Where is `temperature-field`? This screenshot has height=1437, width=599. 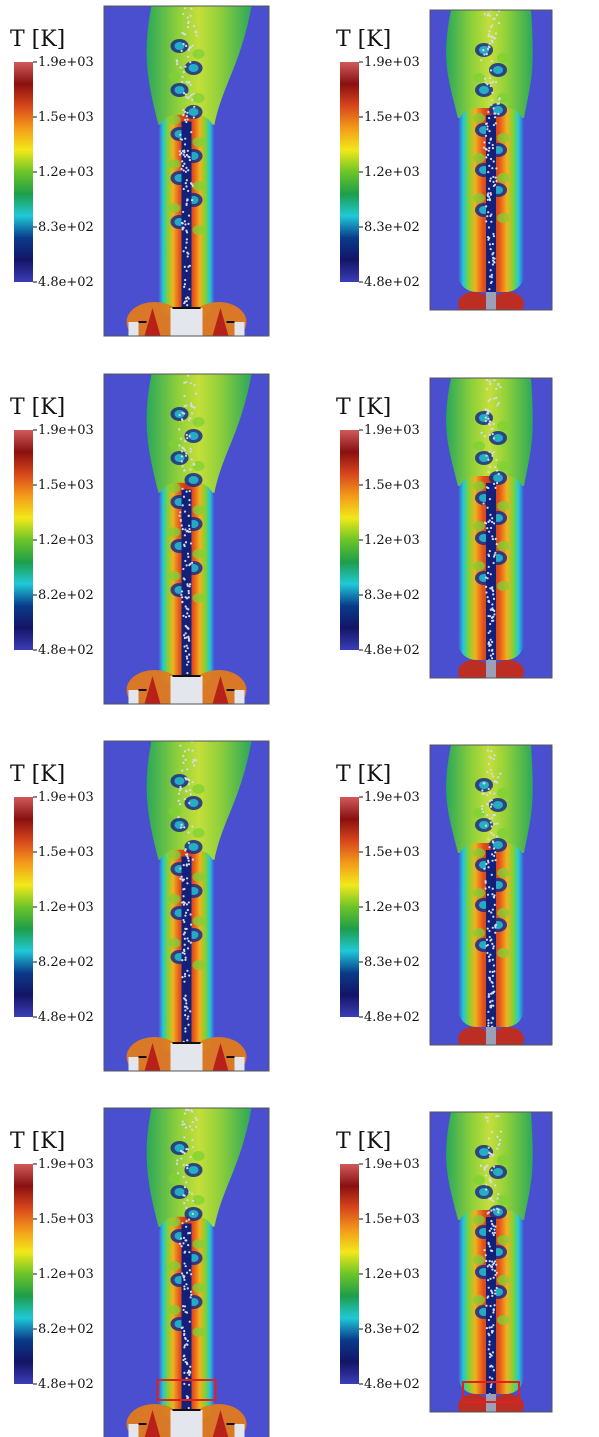 temperature-field is located at coordinates (186, 906).